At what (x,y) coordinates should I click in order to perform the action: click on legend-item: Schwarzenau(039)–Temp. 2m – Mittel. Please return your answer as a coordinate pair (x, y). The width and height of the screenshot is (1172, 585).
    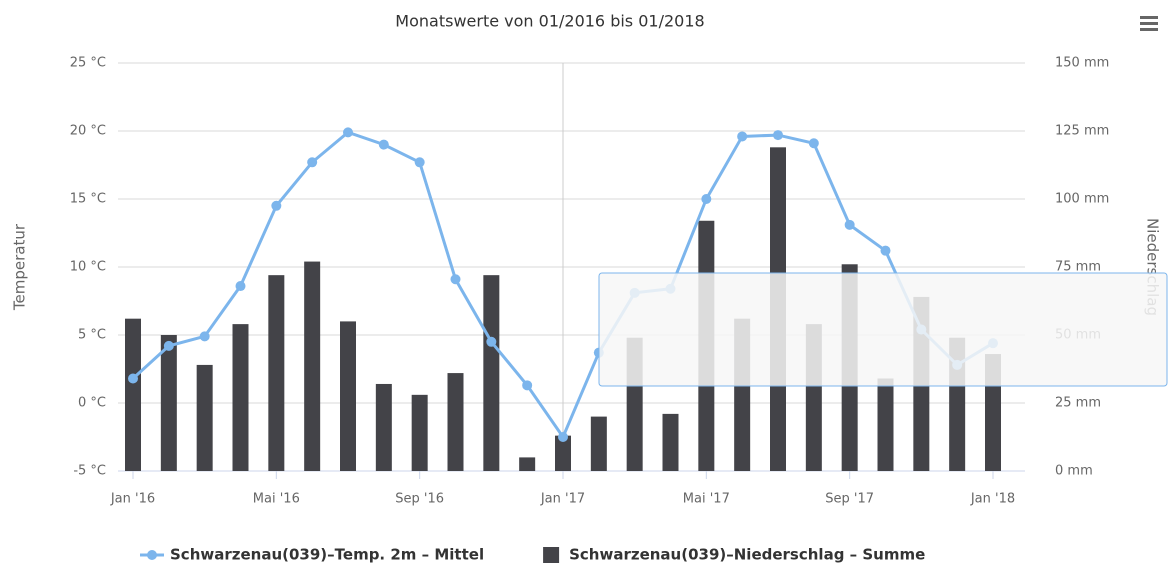
    Looking at the image, I should click on (312, 555).